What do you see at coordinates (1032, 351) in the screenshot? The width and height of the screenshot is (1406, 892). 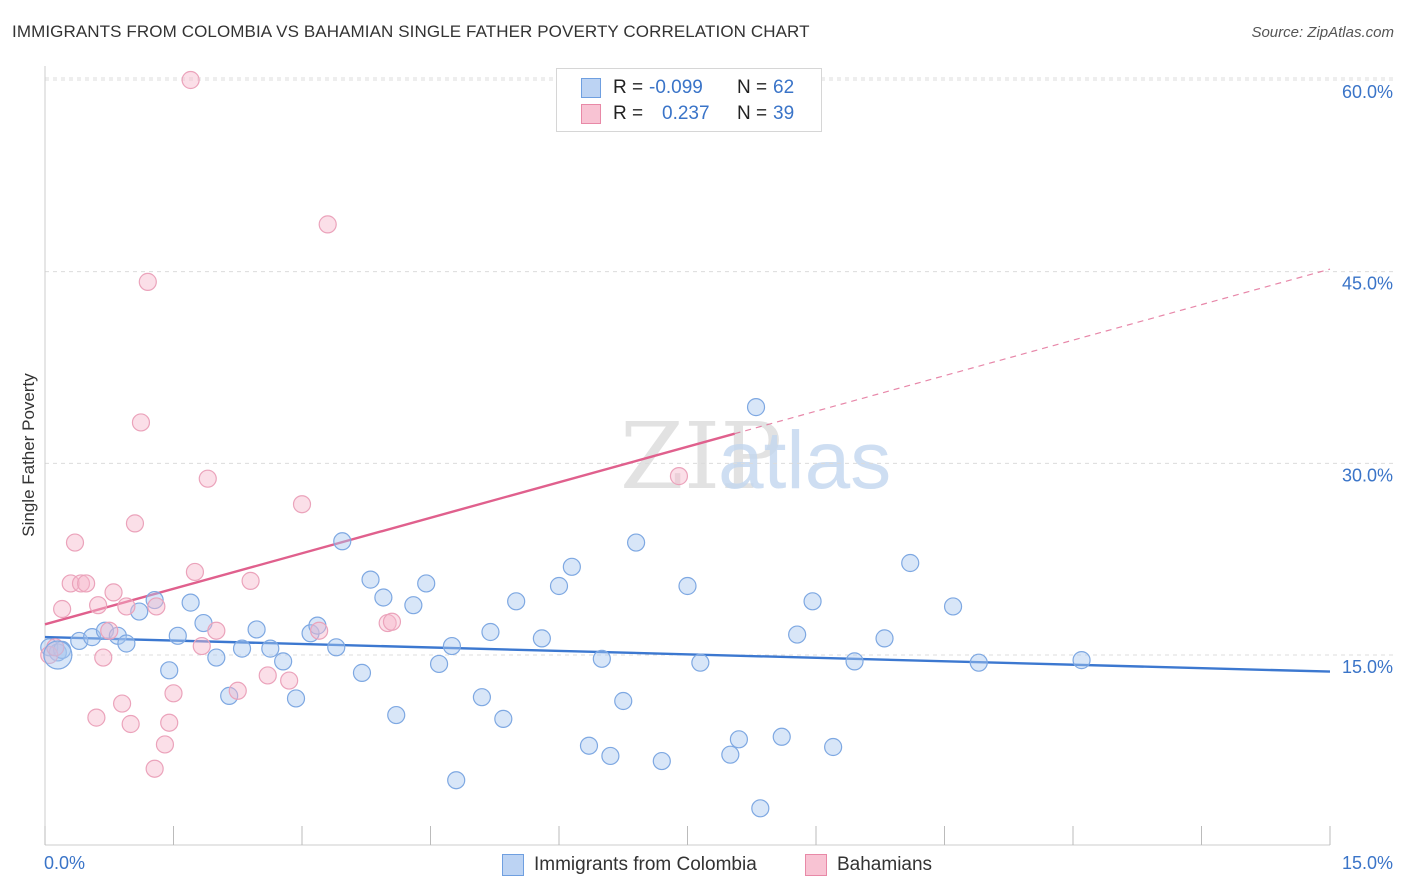 I see `bahamian-trend-line-extension` at bounding box center [1032, 351].